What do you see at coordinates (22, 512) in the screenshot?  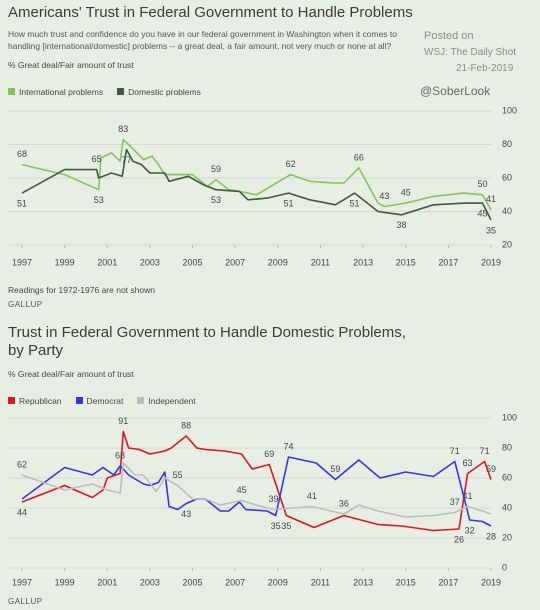 I see `data-label: 44` at bounding box center [22, 512].